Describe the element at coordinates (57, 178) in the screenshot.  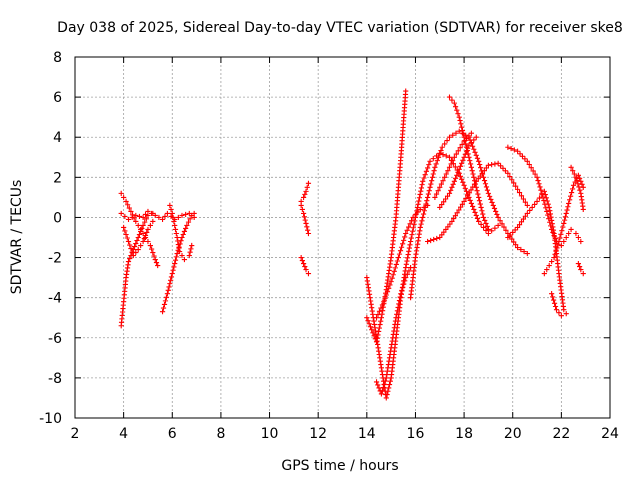
I see `y-tick-label: 2` at that location.